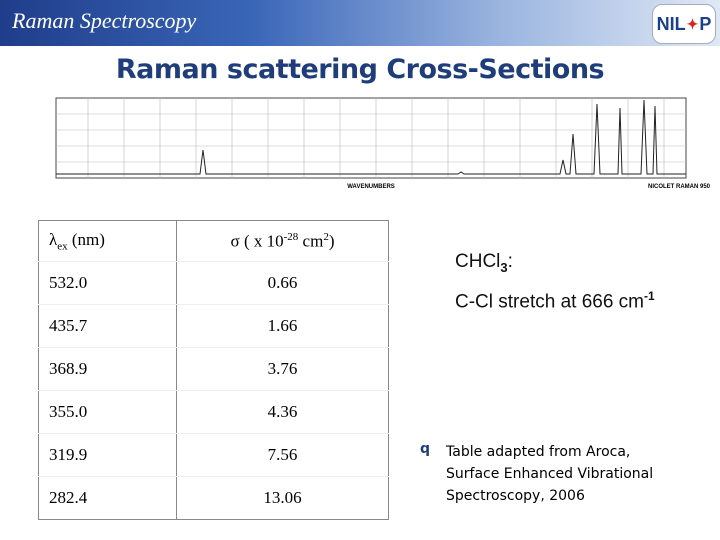 The image size is (720, 540). I want to click on superscript: 2, so click(326, 236).